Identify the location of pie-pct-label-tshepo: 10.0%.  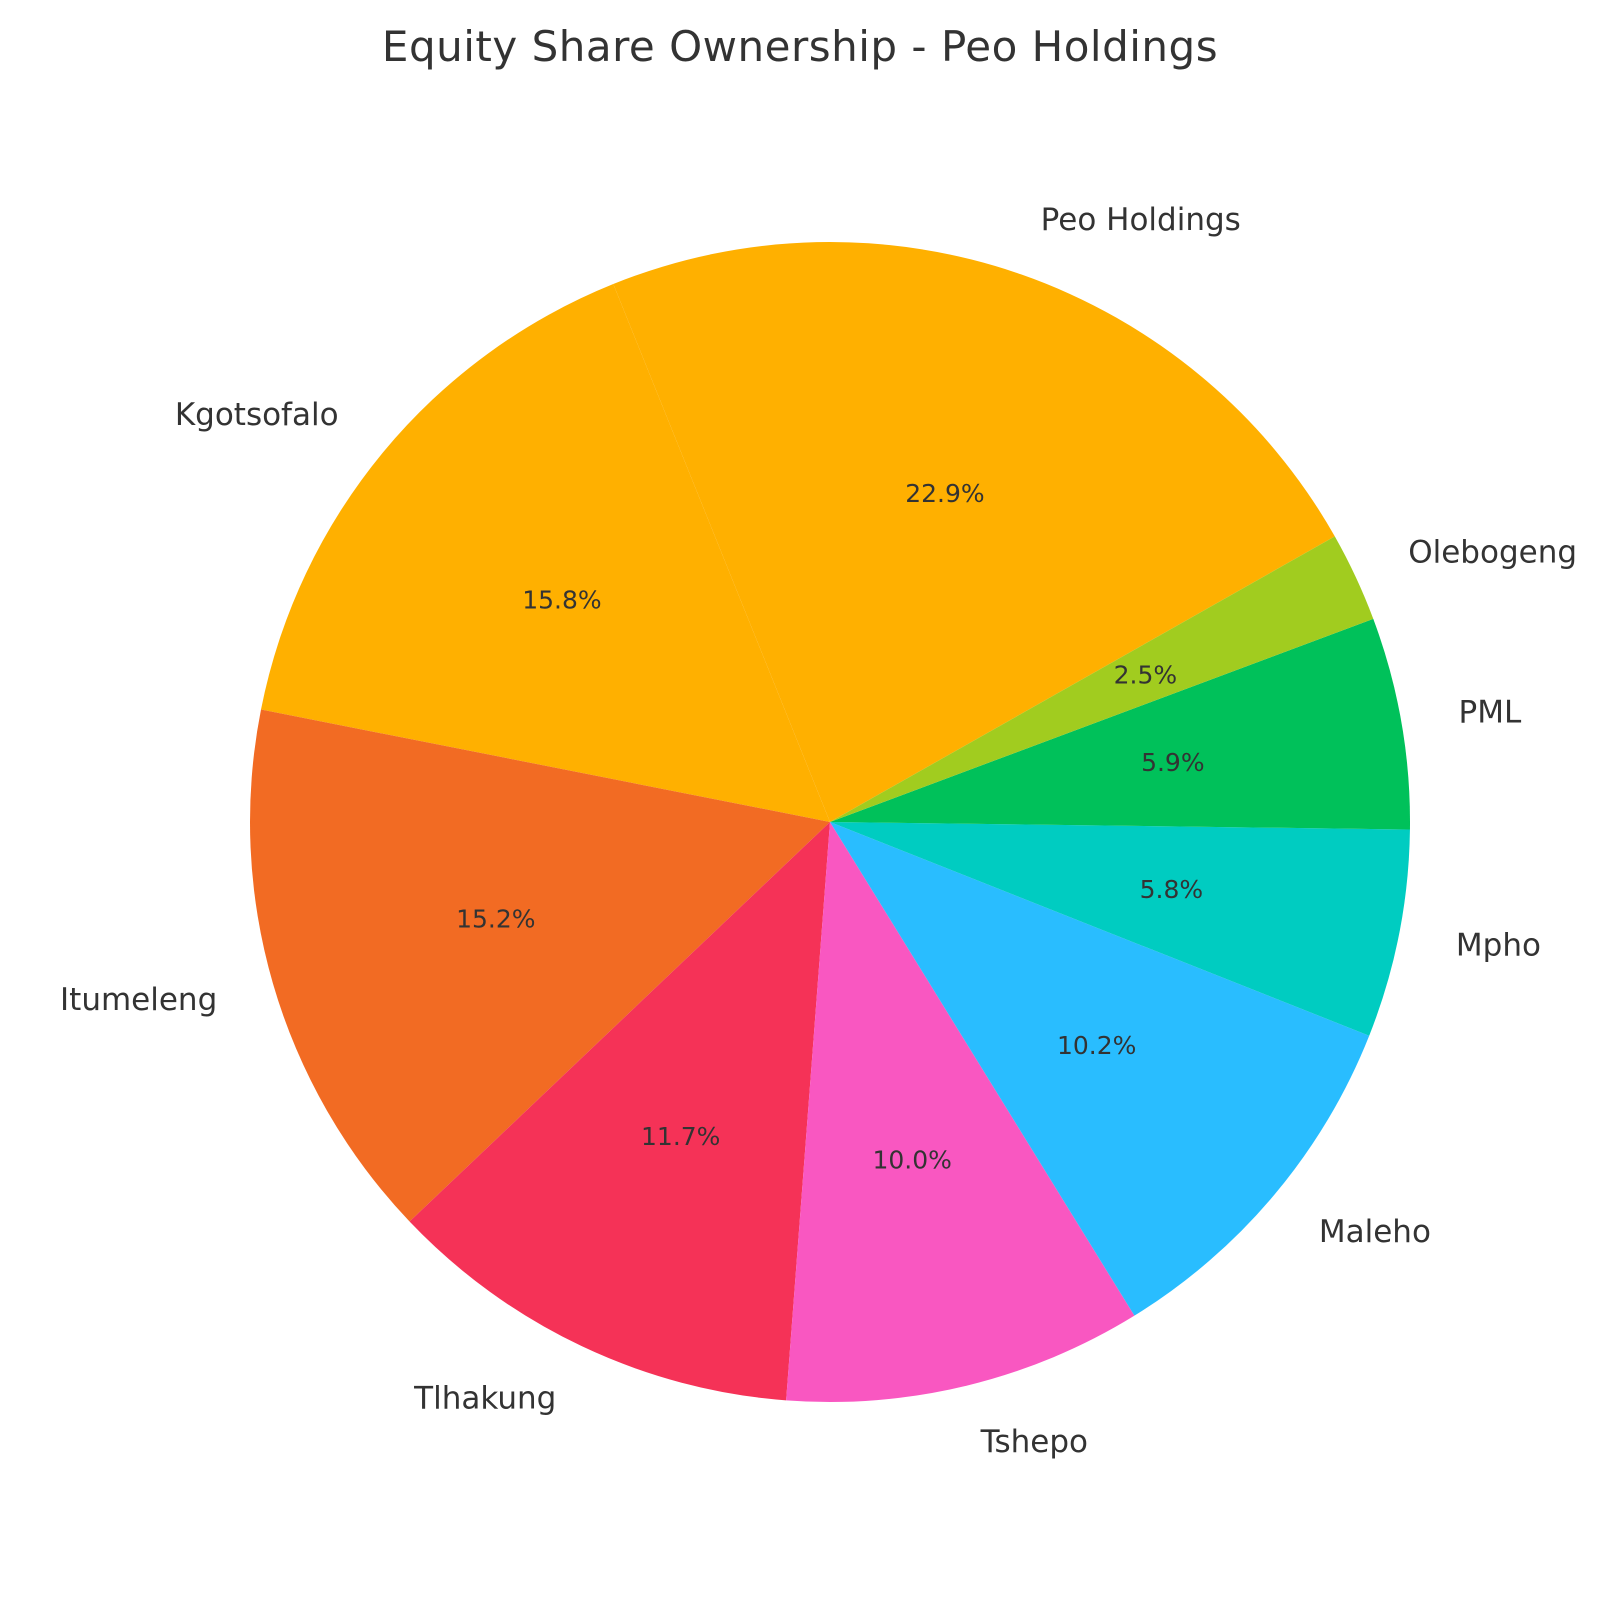
(911, 1160).